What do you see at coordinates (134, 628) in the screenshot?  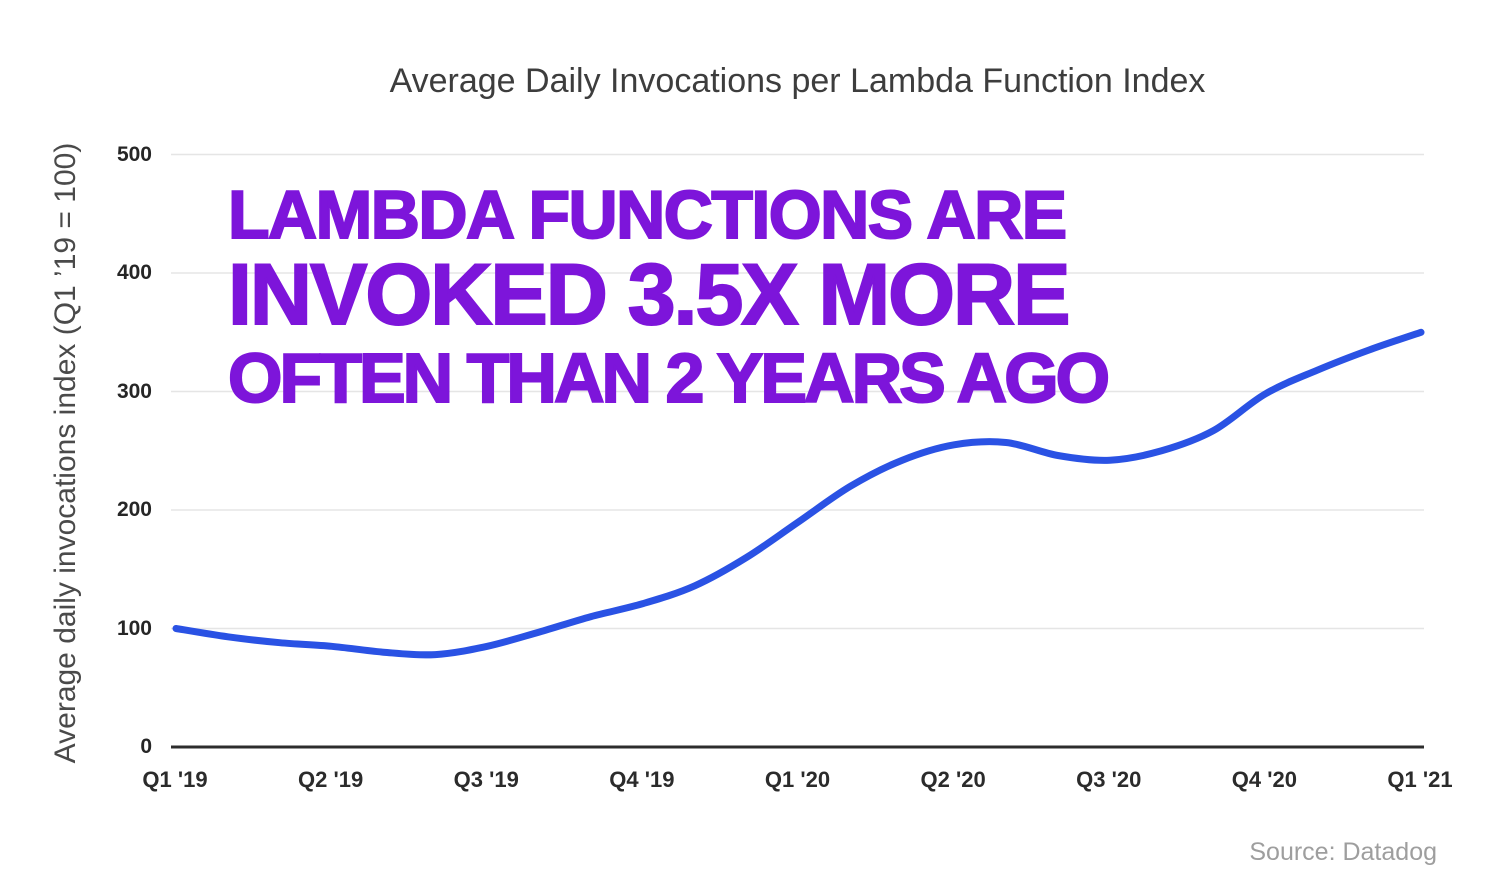 I see `y-tick-label: 100` at bounding box center [134, 628].